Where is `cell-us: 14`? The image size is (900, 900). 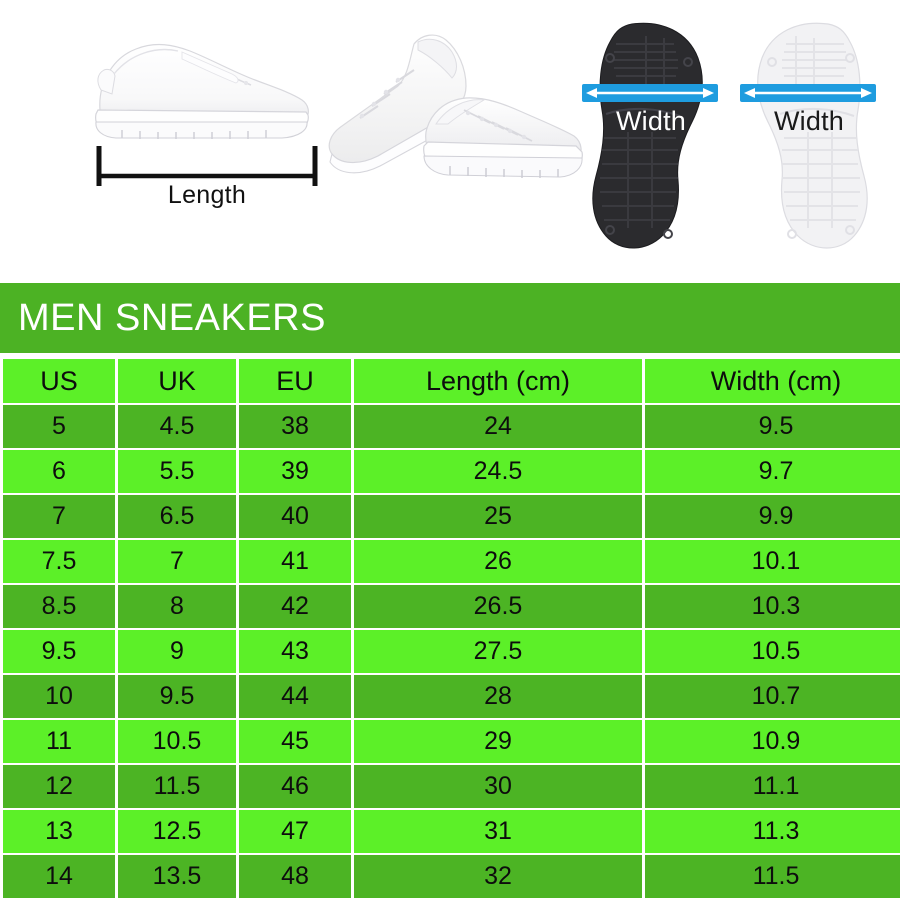 cell-us: 14 is located at coordinates (59, 876).